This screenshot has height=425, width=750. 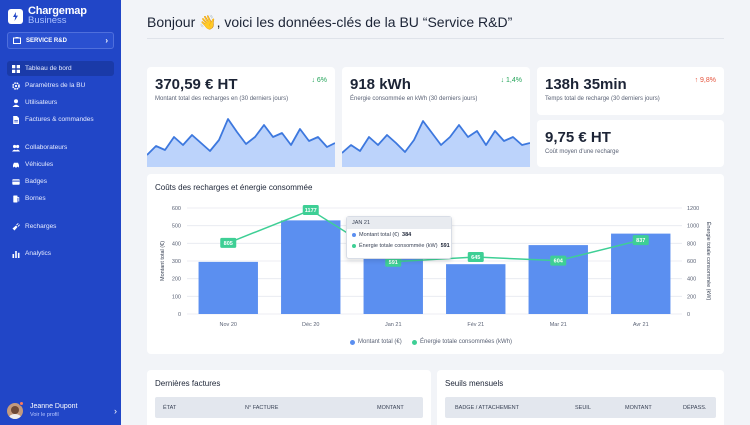 What do you see at coordinates (179, 315) in the screenshot?
I see `y-tick-label: 0` at bounding box center [179, 315].